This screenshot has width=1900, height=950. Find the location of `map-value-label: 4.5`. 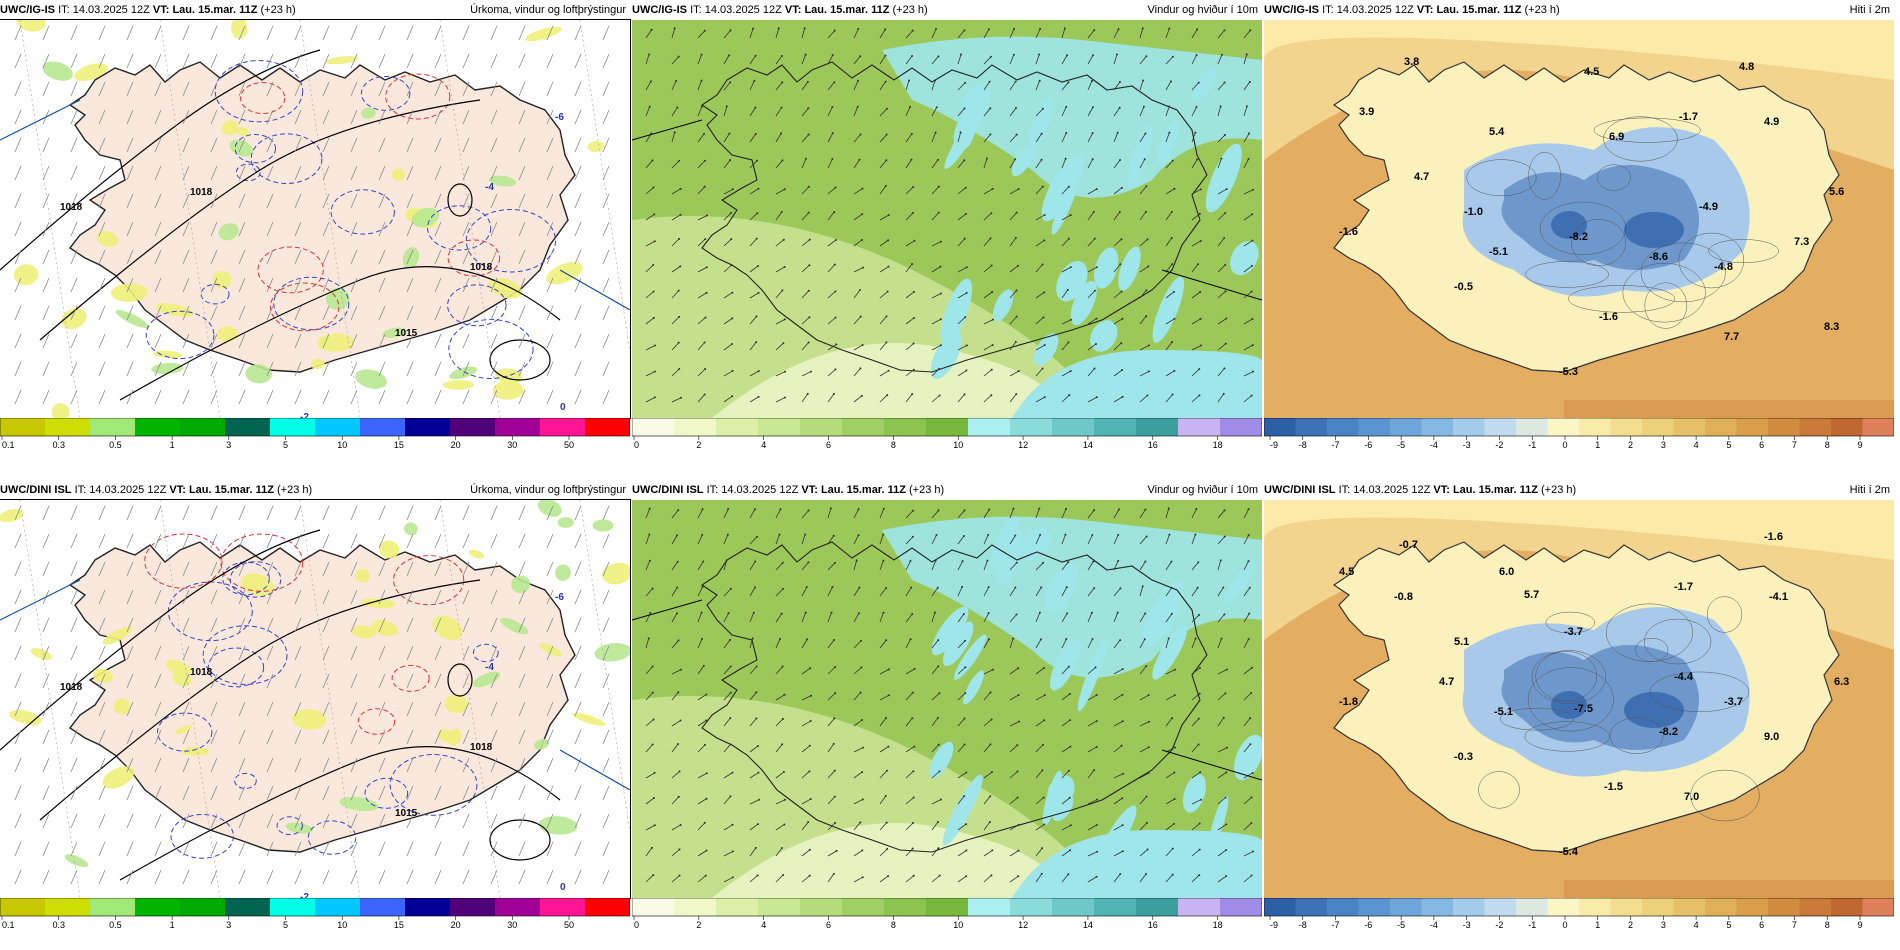

map-value-label: 4.5 is located at coordinates (1346, 572).